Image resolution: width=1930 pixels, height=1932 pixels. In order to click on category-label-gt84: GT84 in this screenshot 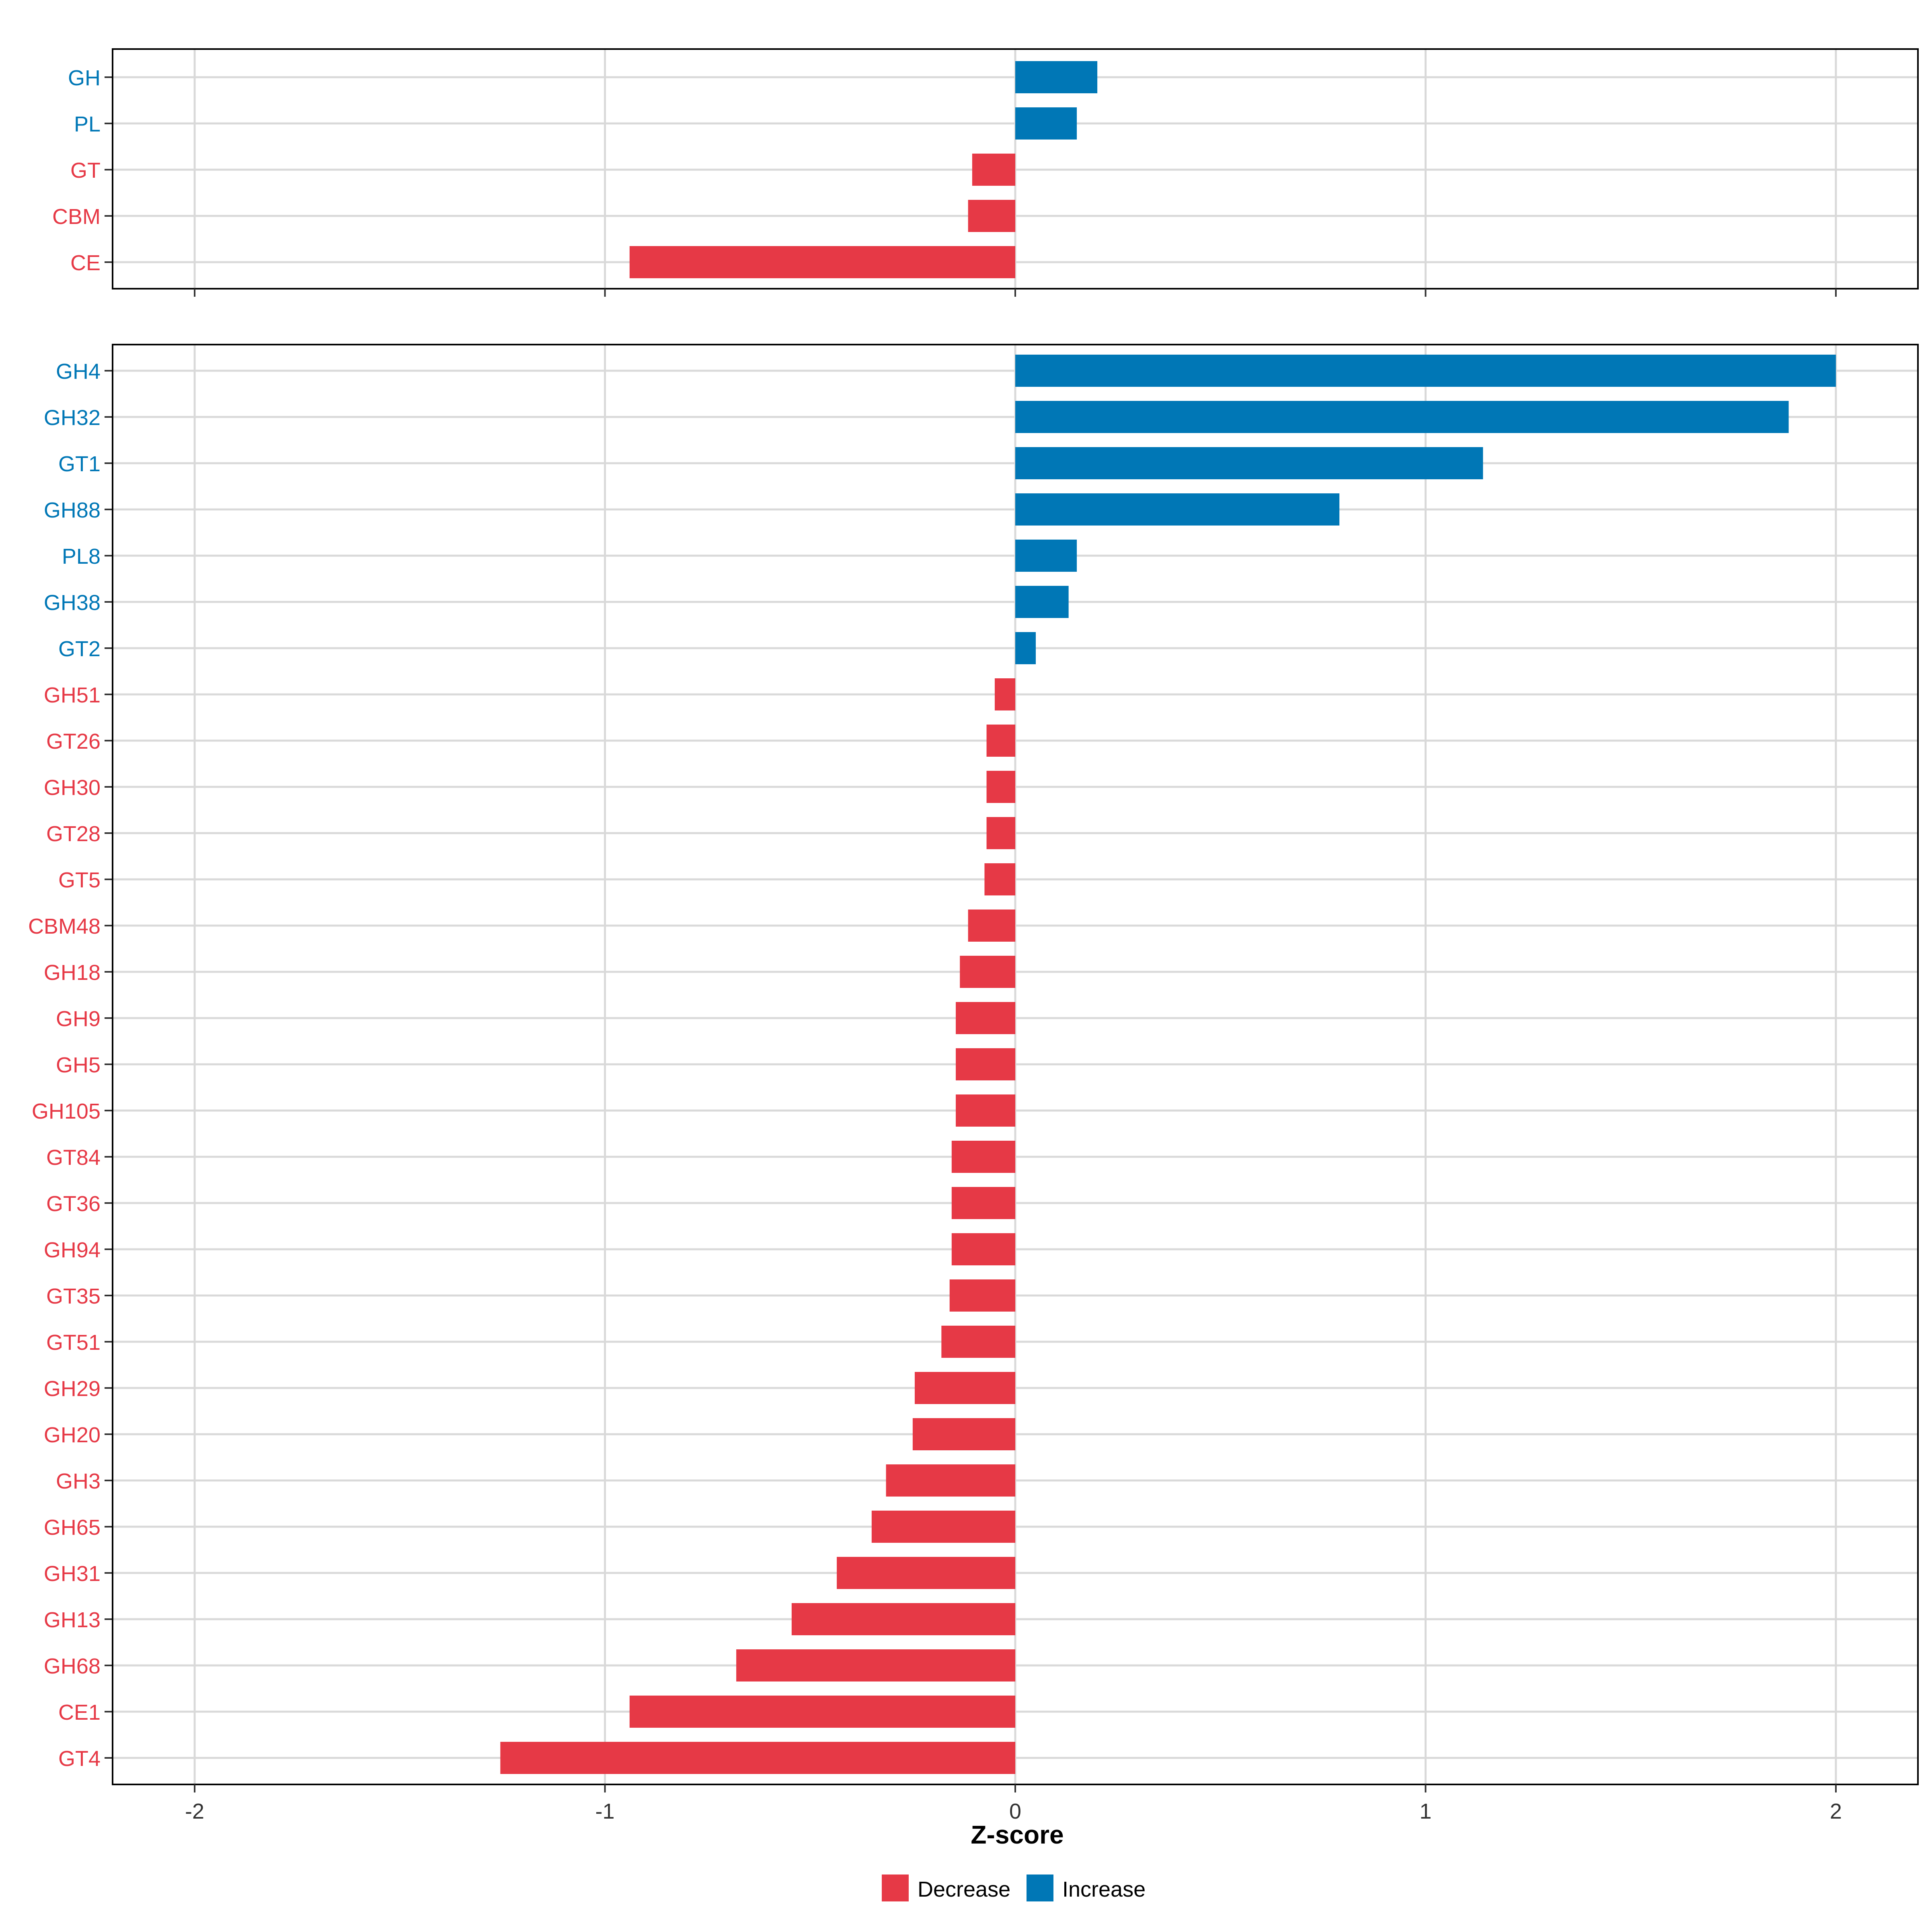, I will do `click(73, 1158)`.